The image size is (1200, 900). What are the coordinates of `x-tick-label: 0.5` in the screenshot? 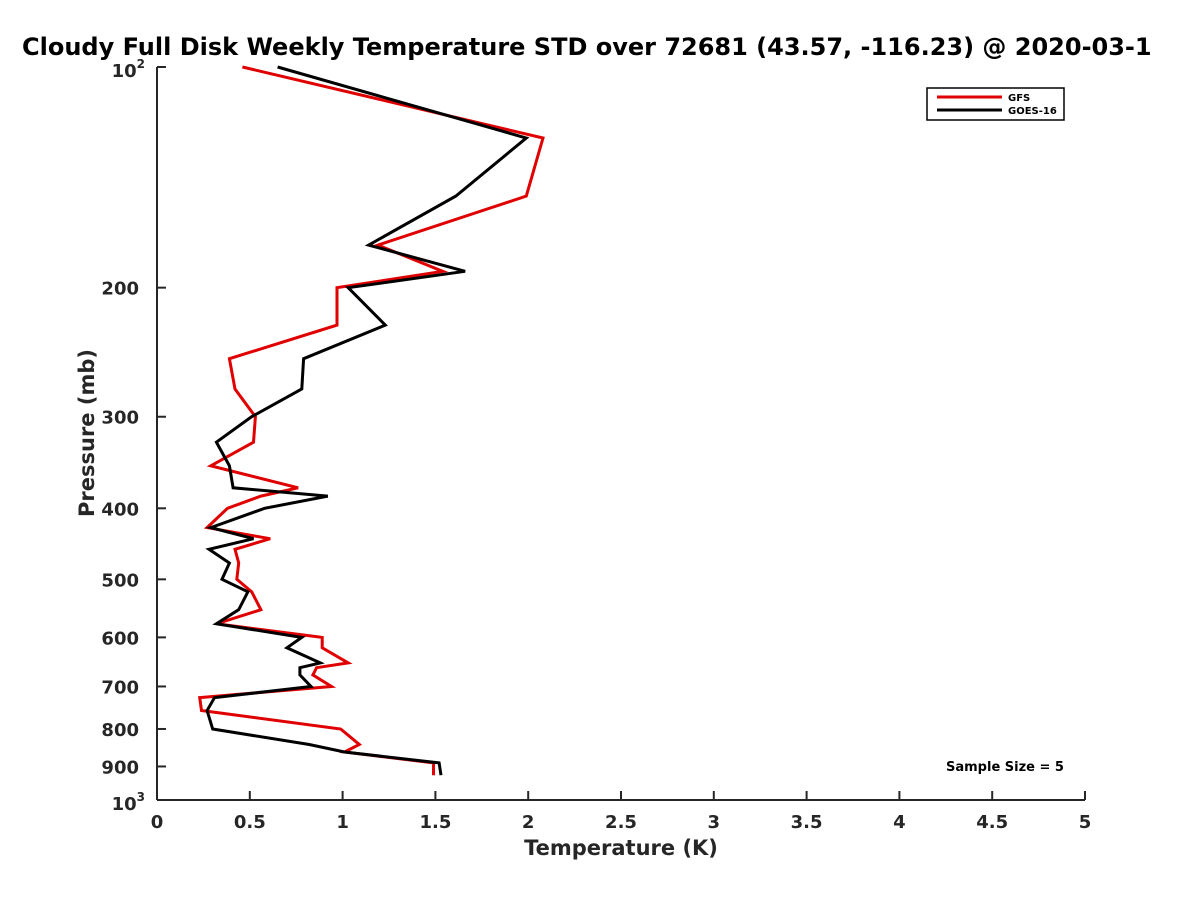 It's located at (250, 822).